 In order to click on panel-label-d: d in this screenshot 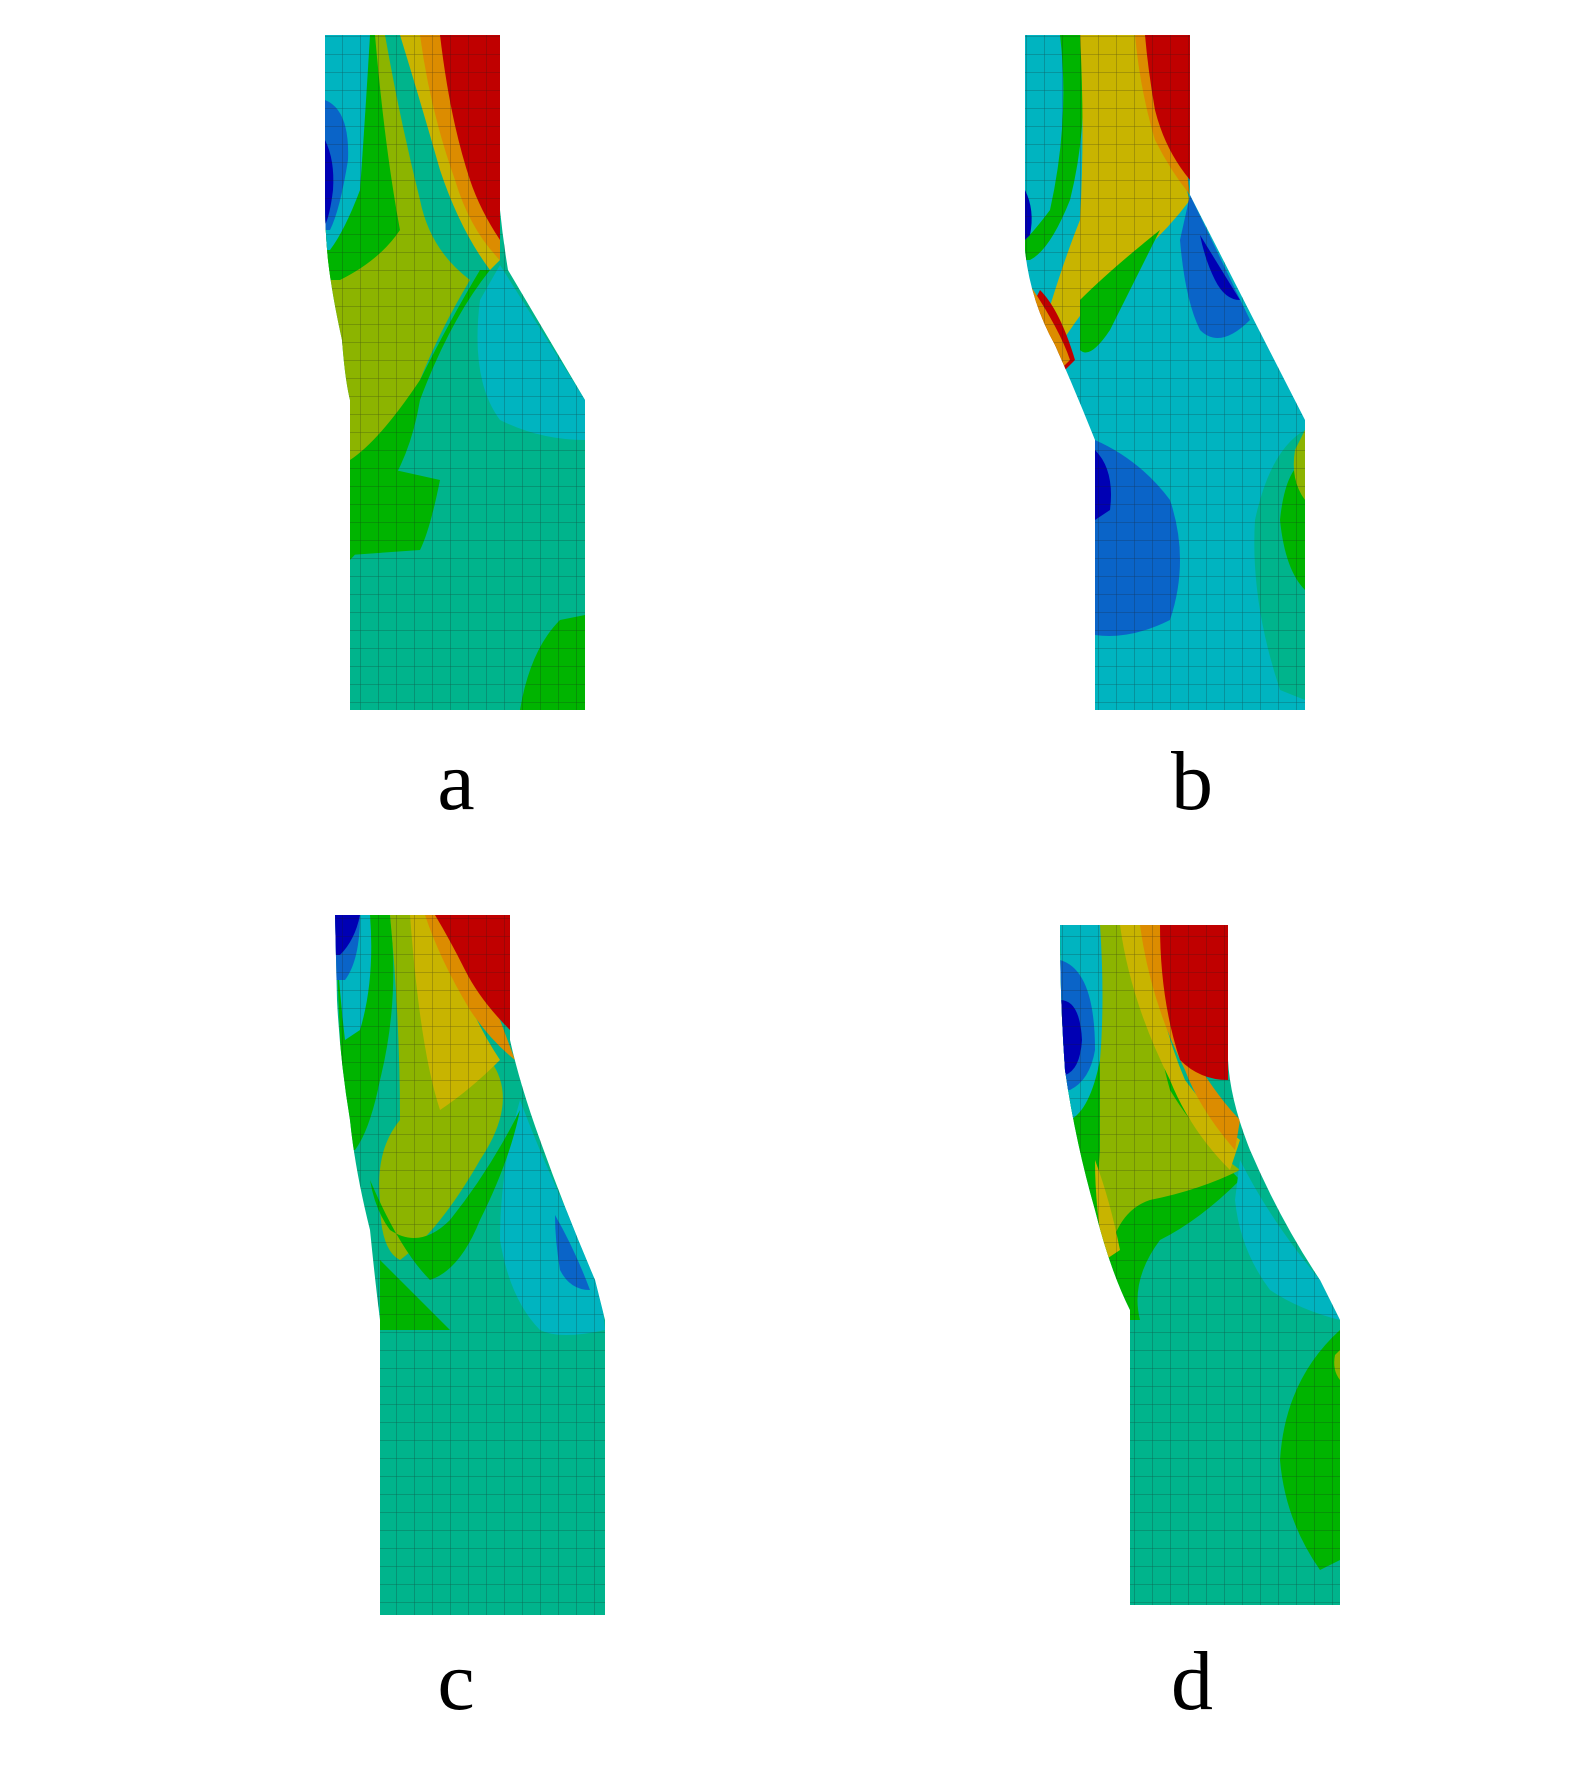, I will do `click(1192, 1681)`.